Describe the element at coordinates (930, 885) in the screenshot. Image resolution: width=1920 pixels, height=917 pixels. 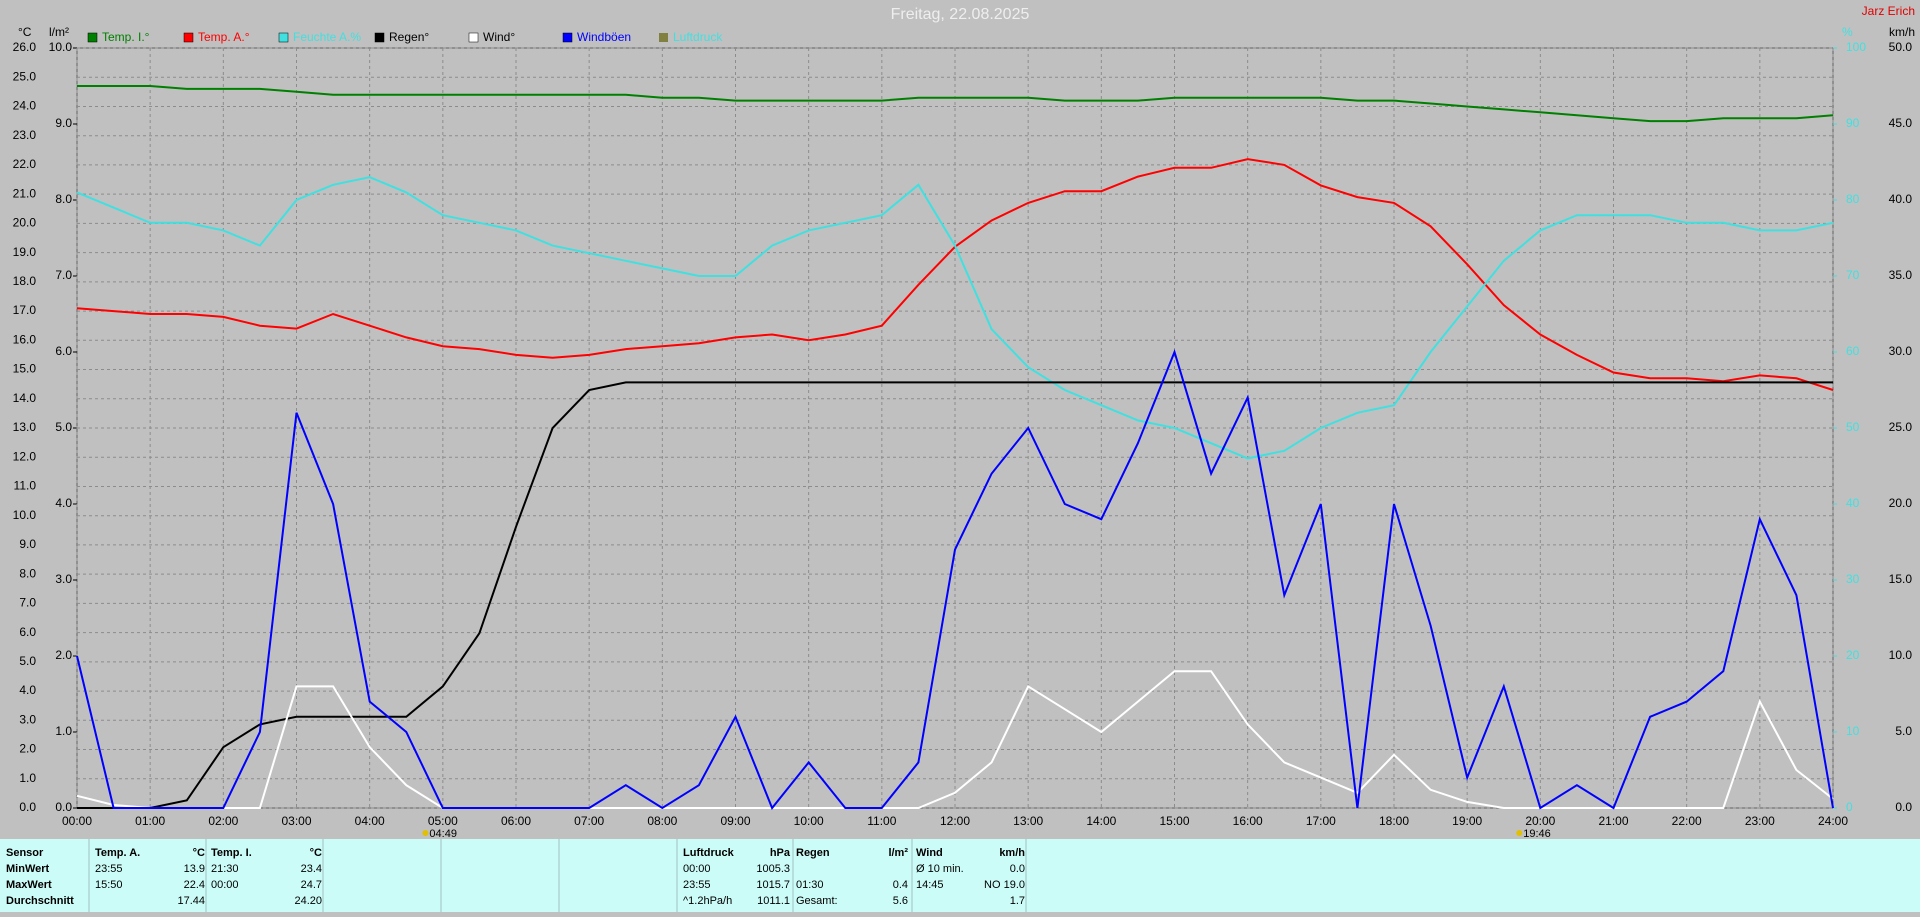
I see `table-cell: 14:45` at that location.